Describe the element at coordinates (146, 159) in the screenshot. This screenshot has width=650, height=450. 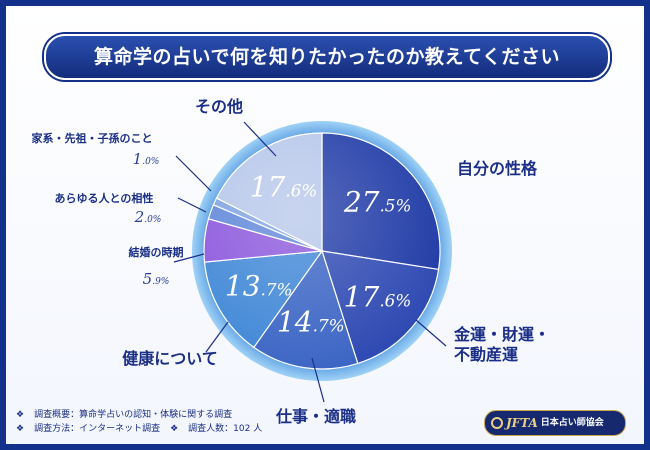
I see `slice-value-label: 1.0%` at that location.